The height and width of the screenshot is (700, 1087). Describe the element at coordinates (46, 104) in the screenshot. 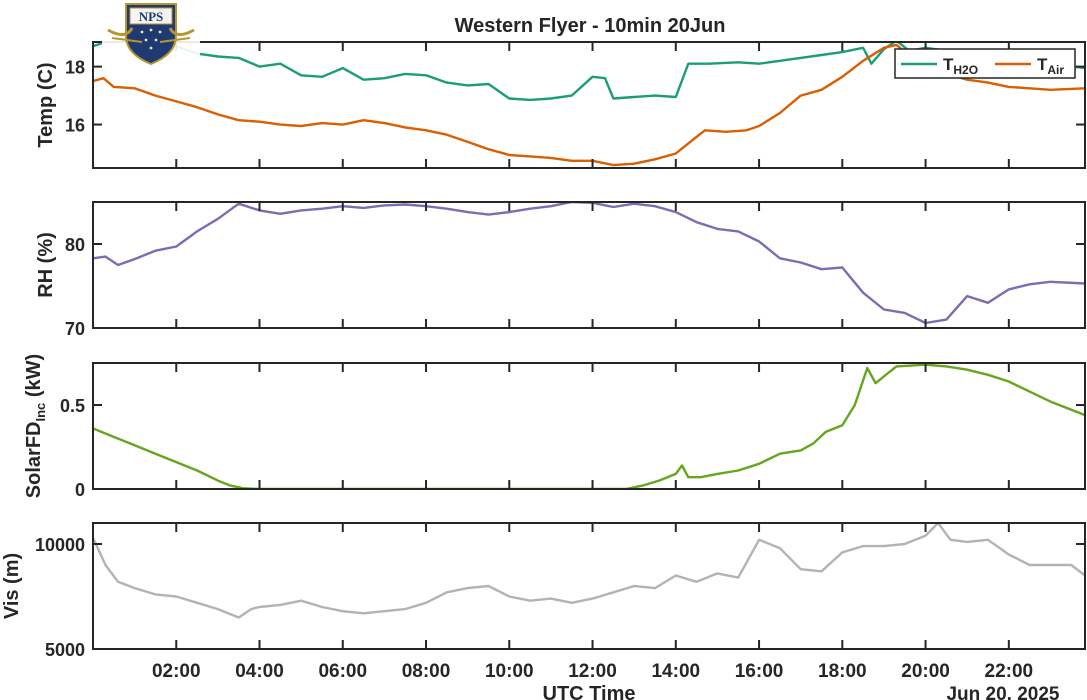

I see `y-axis-label: Temp (C)` at that location.